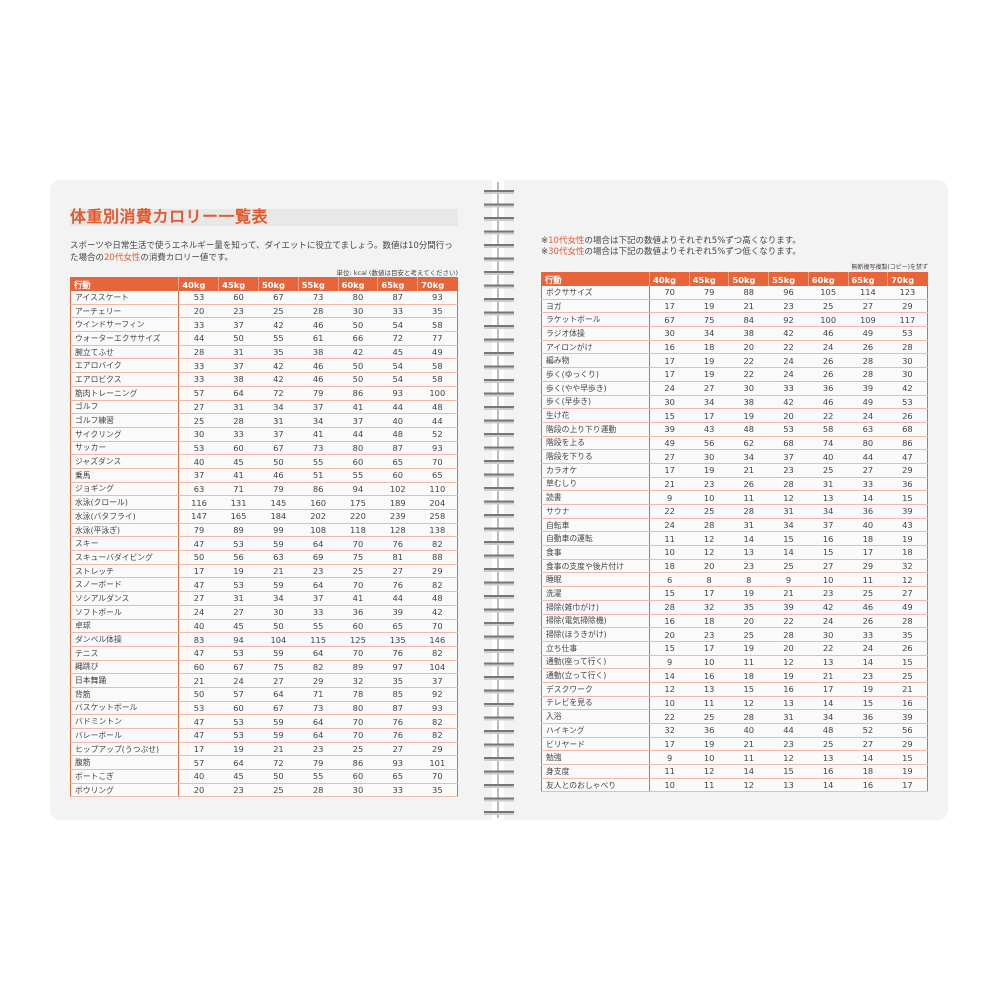 The image size is (1000, 1000). Describe the element at coordinates (709, 758) in the screenshot. I see `value-cell: 10` at that location.